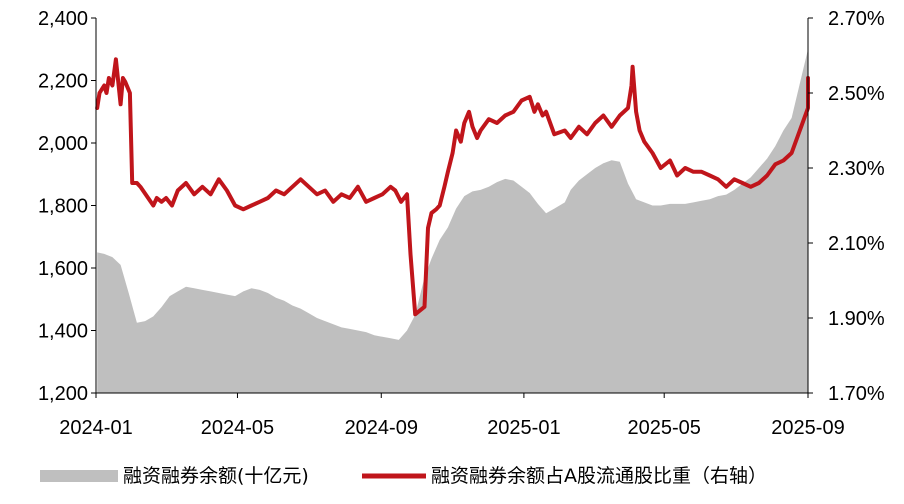 This screenshot has height=504, width=904. I want to click on left-tick-label: 2,400, so click(63, 19).